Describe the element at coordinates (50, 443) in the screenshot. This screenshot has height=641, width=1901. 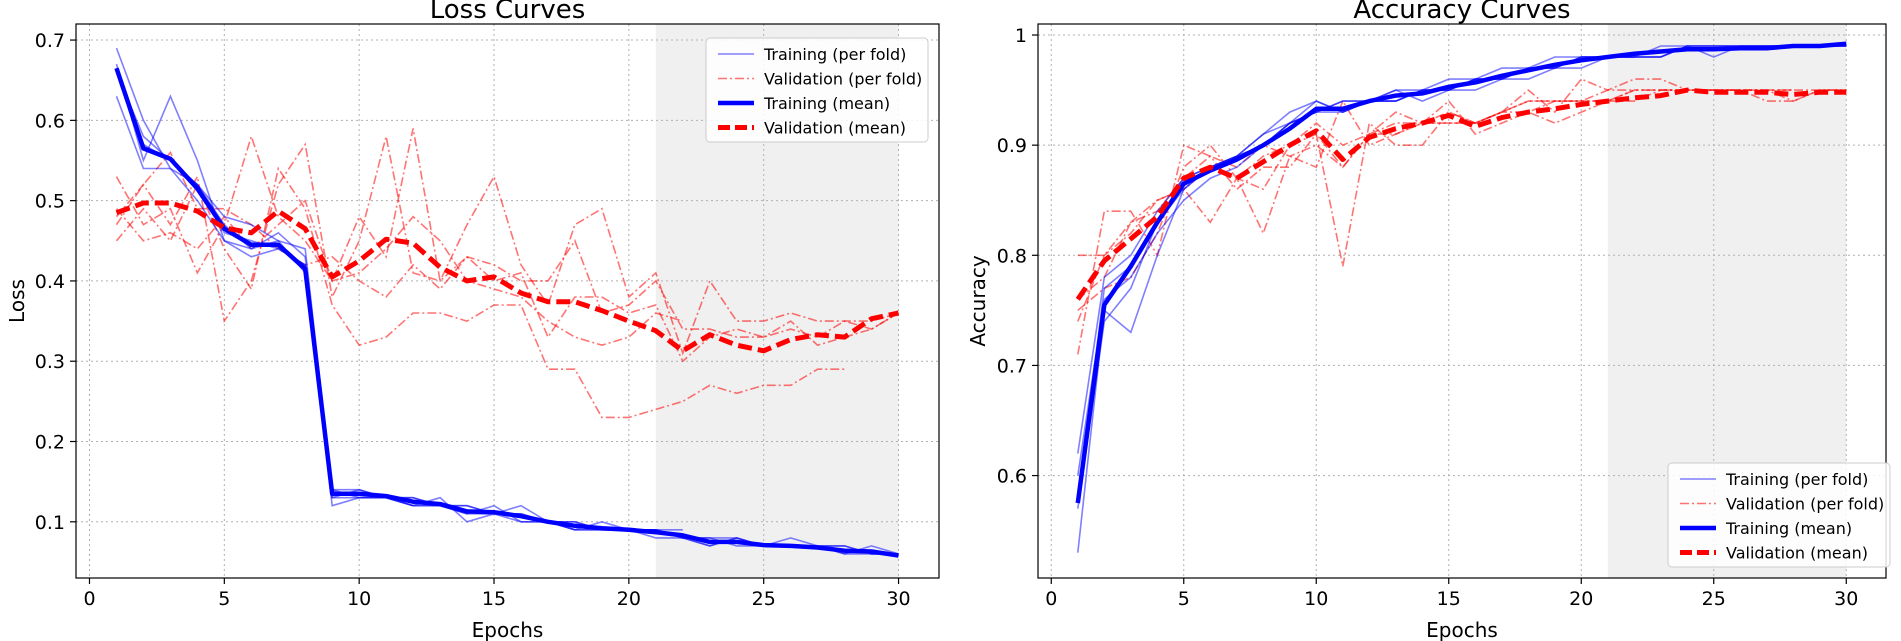
I see `y-tick-label: 0.2` at that location.